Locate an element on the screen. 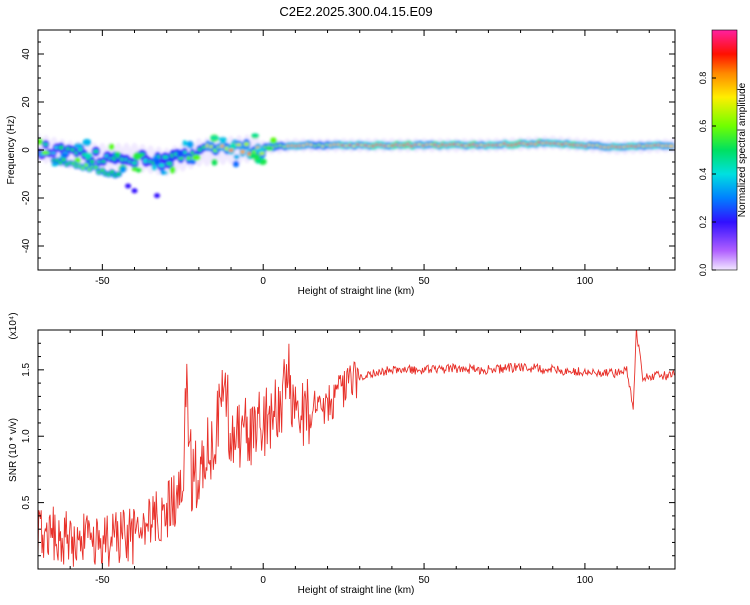 The width and height of the screenshot is (750, 605). spectrogram-ylabel: Frequency (Hz) is located at coordinates (11, 150).